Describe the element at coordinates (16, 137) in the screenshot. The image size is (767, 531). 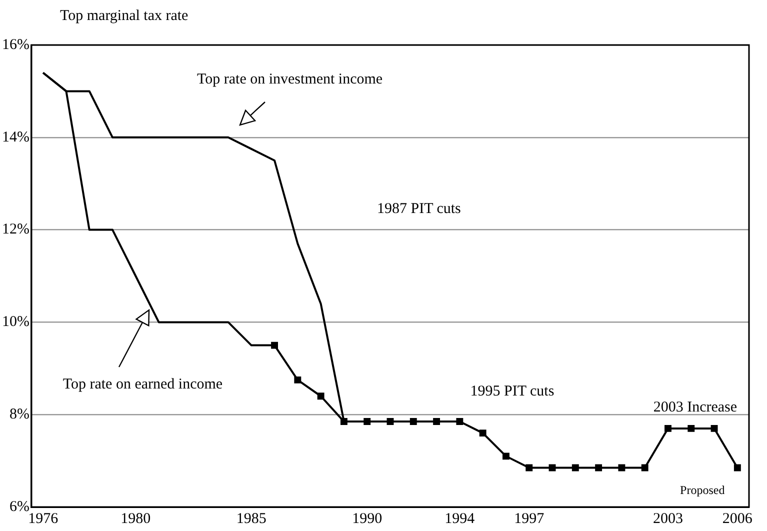
I see `y-tick-label: 14%` at that location.